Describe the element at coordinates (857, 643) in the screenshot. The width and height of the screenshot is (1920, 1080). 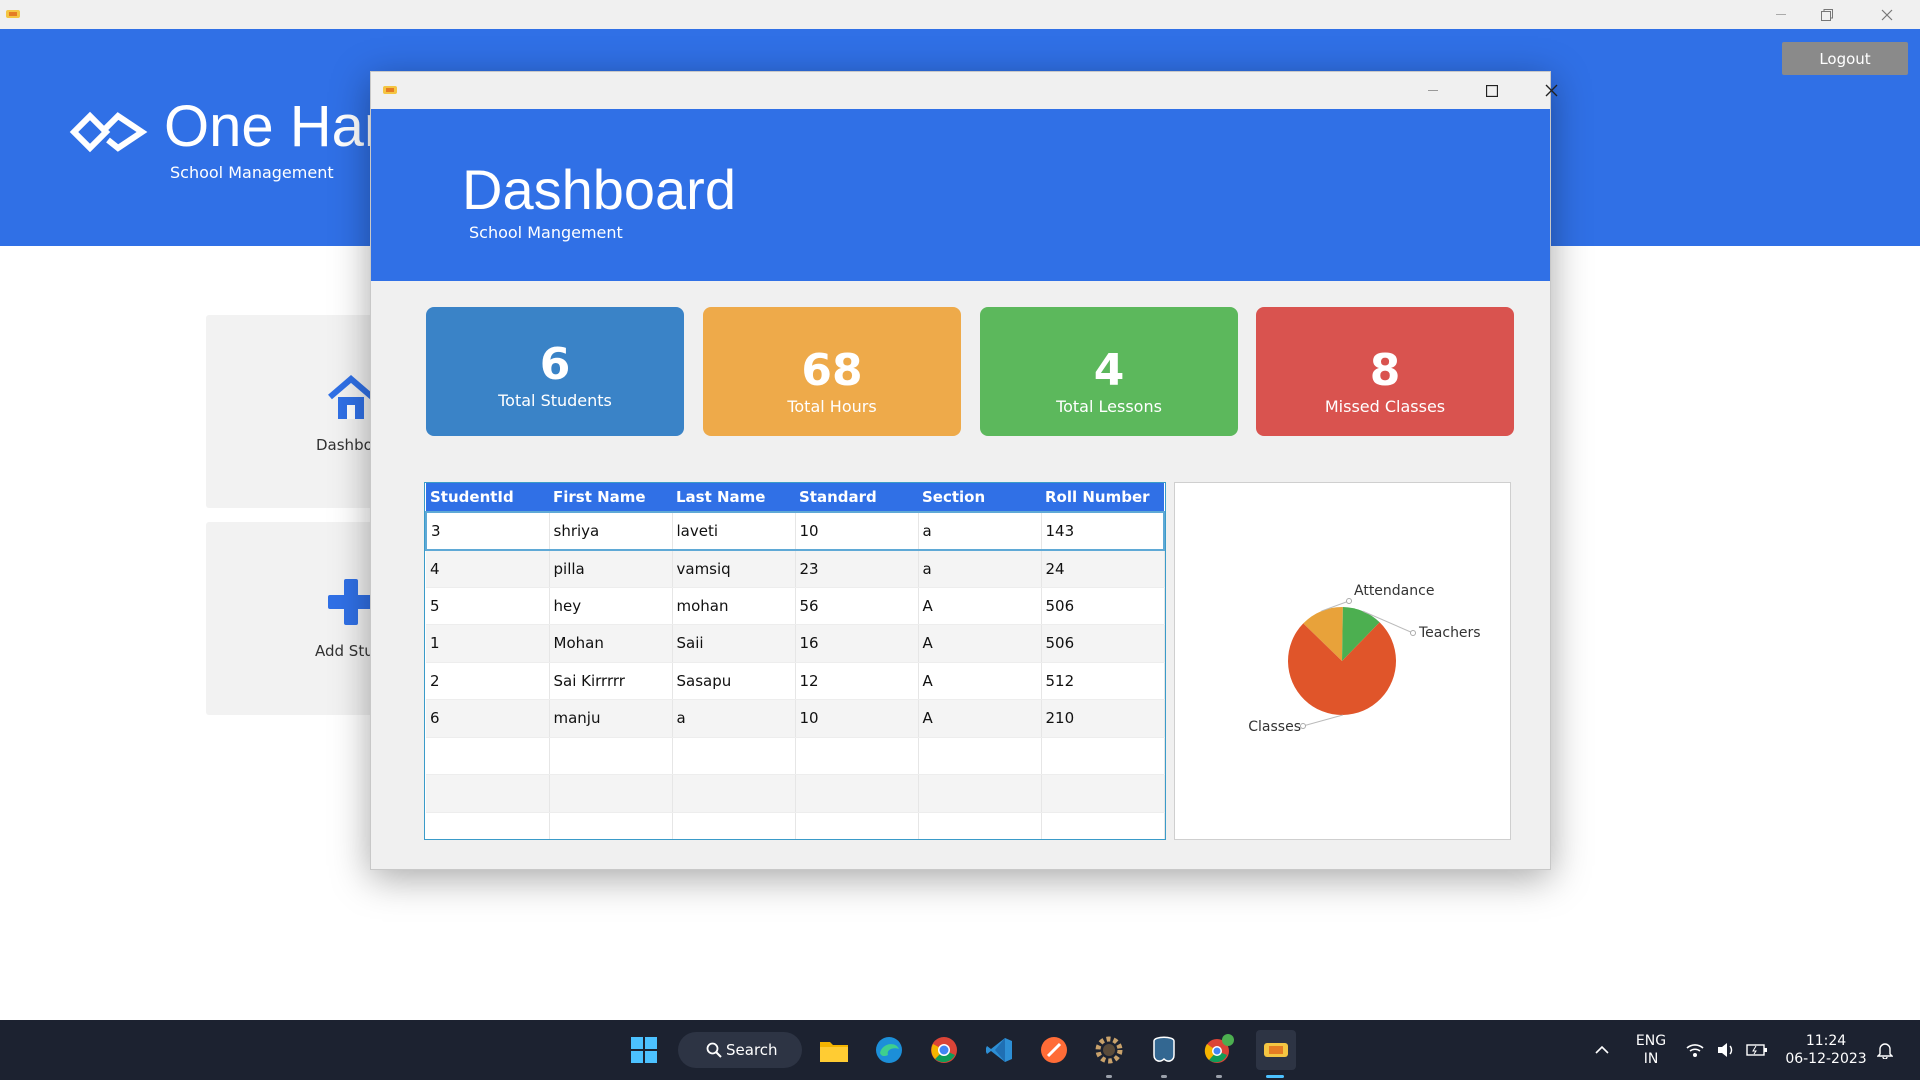
I see `table-cell: 16` at that location.